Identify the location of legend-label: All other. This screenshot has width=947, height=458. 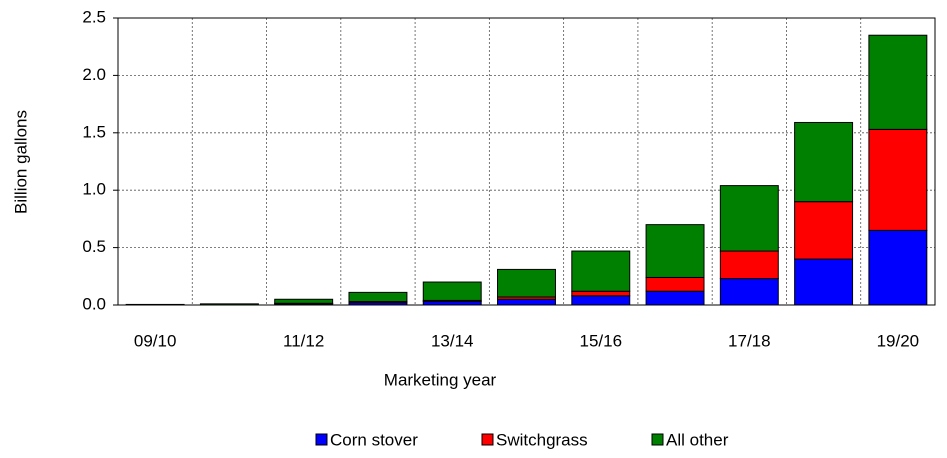
(697, 439).